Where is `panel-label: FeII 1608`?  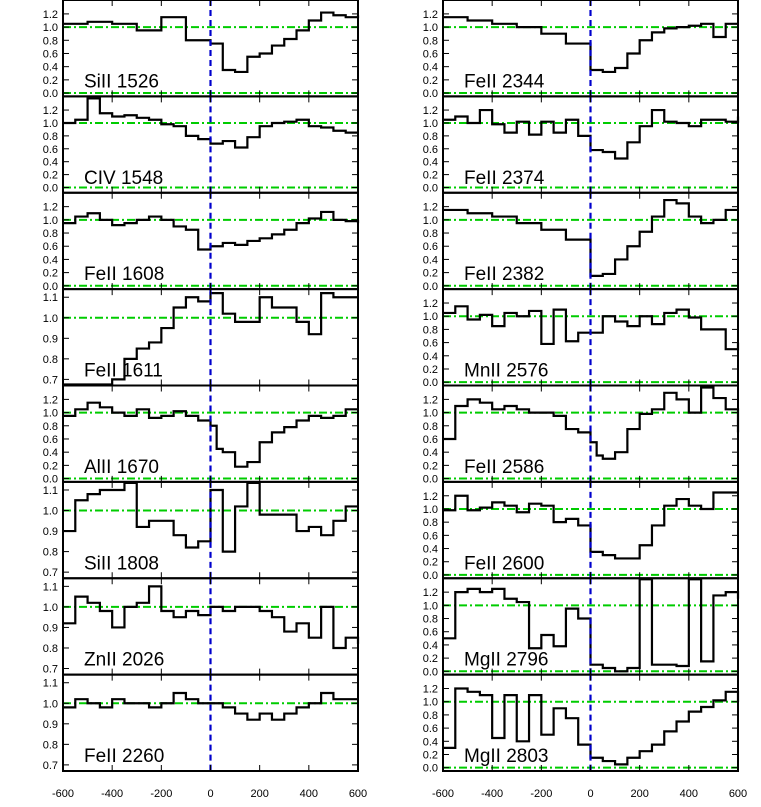
panel-label: FeII 1608 is located at coordinates (124, 274).